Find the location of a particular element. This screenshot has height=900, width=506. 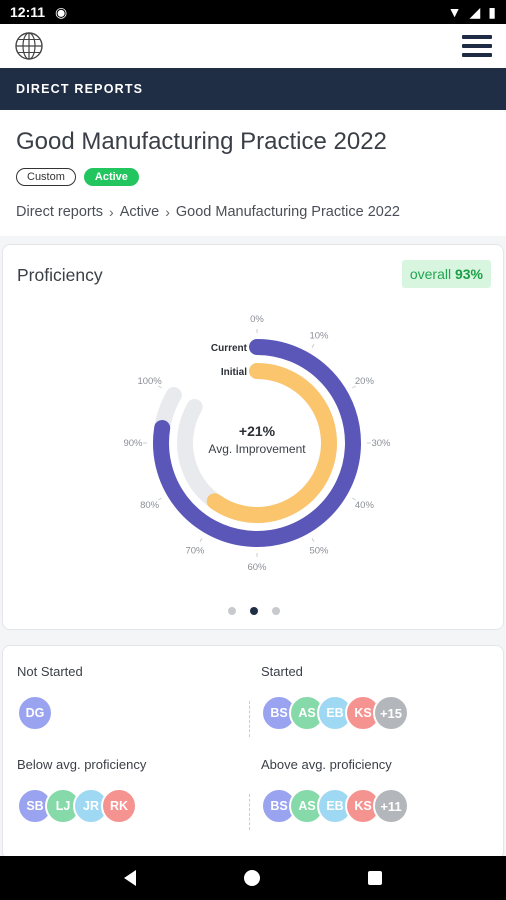

system-nav-bar is located at coordinates (253, 878).